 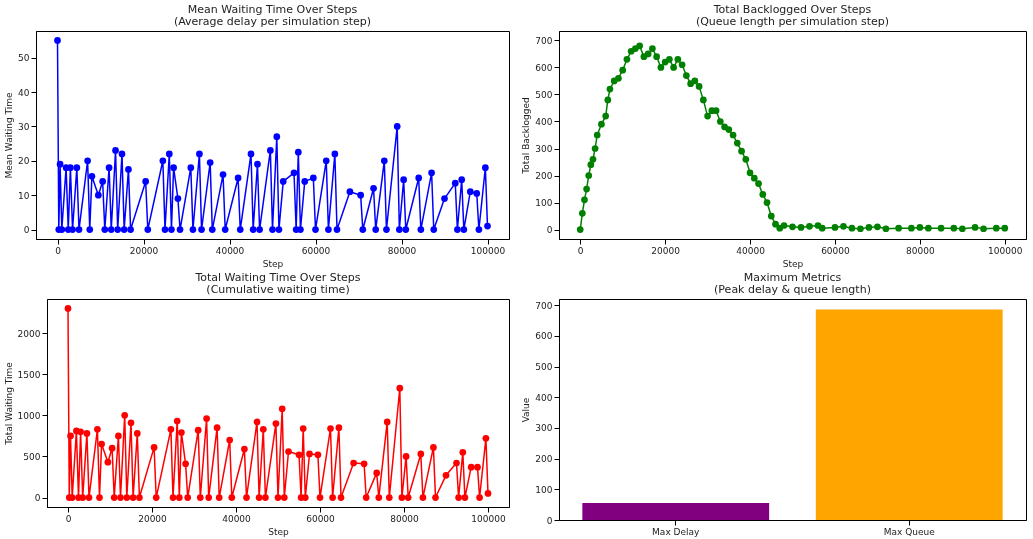 What do you see at coordinates (24, 195) in the screenshot?
I see `y-tick-label: 10` at bounding box center [24, 195].